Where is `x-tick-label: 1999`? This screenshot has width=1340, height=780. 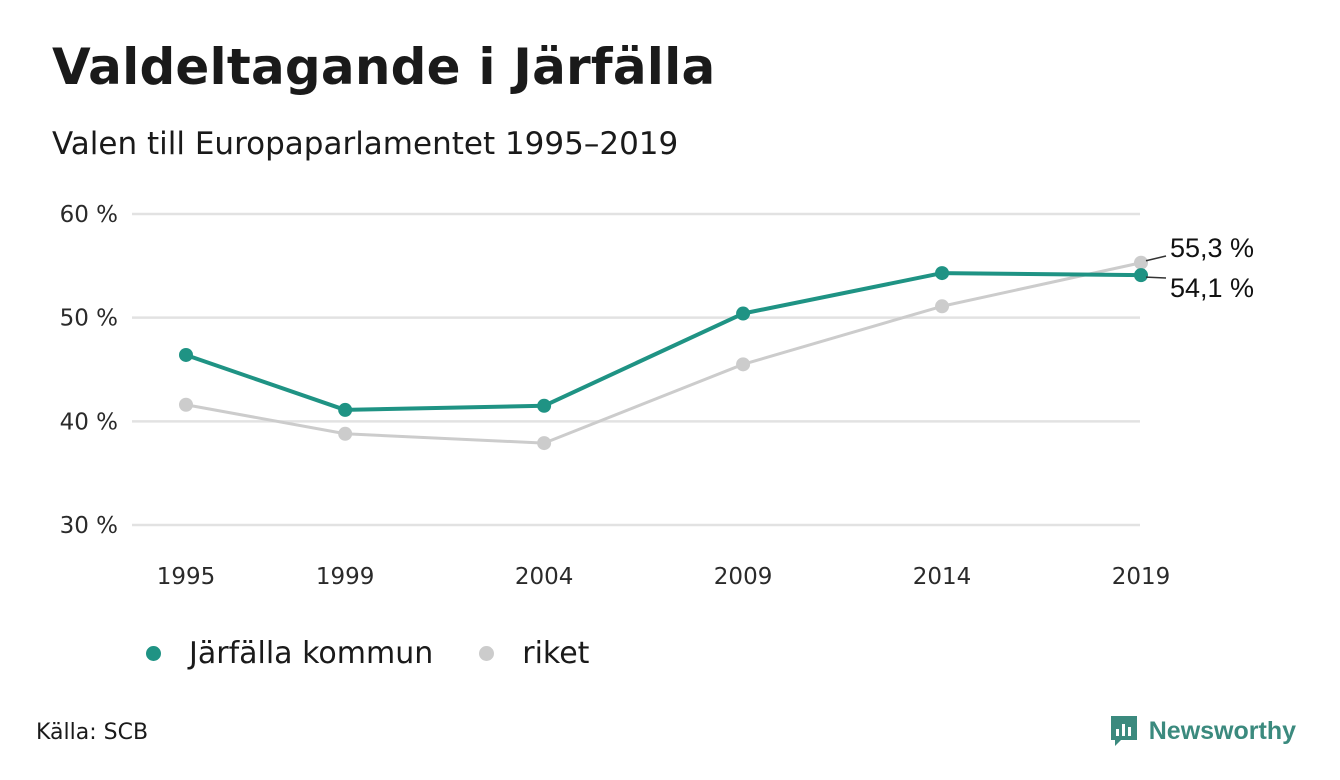
x-tick-label: 1999 is located at coordinates (345, 577).